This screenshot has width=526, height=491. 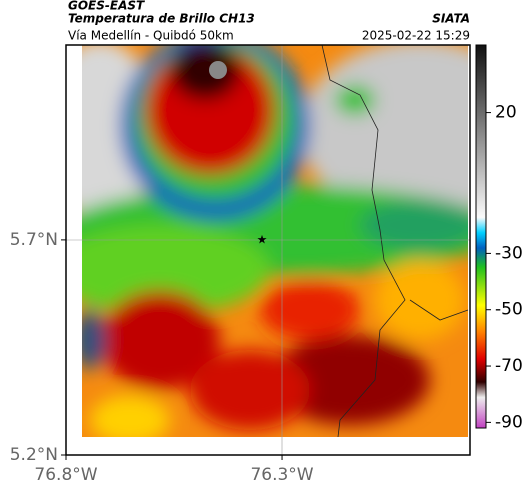 What do you see at coordinates (509, 253) in the screenshot?
I see `colorbar-tick-label: -30` at bounding box center [509, 253].